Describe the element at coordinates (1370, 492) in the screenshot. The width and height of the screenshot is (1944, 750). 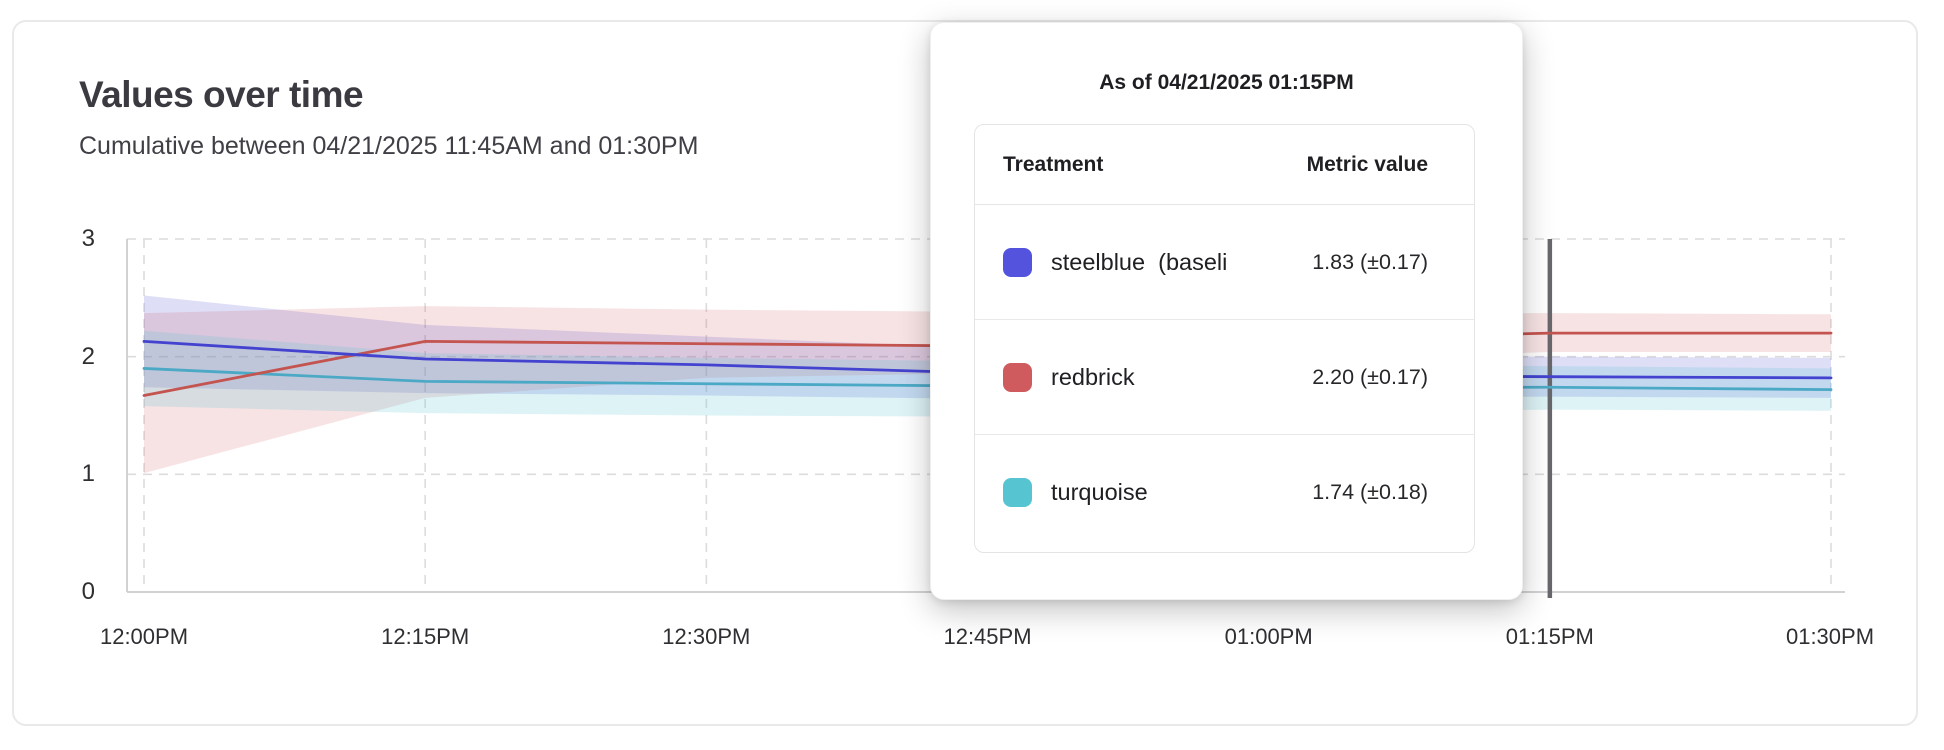
I see `metric-value: 1.74 (±0.18)` at that location.